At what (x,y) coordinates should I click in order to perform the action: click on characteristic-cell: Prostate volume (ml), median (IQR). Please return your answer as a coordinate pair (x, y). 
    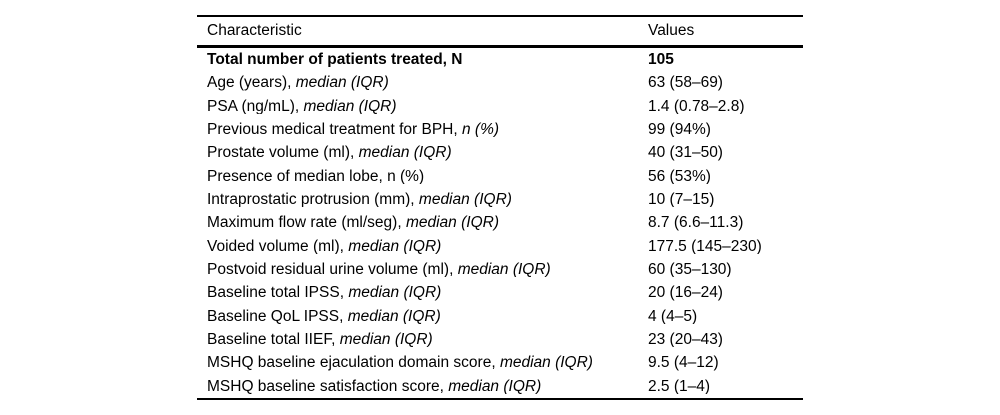
    Looking at the image, I should click on (422, 153).